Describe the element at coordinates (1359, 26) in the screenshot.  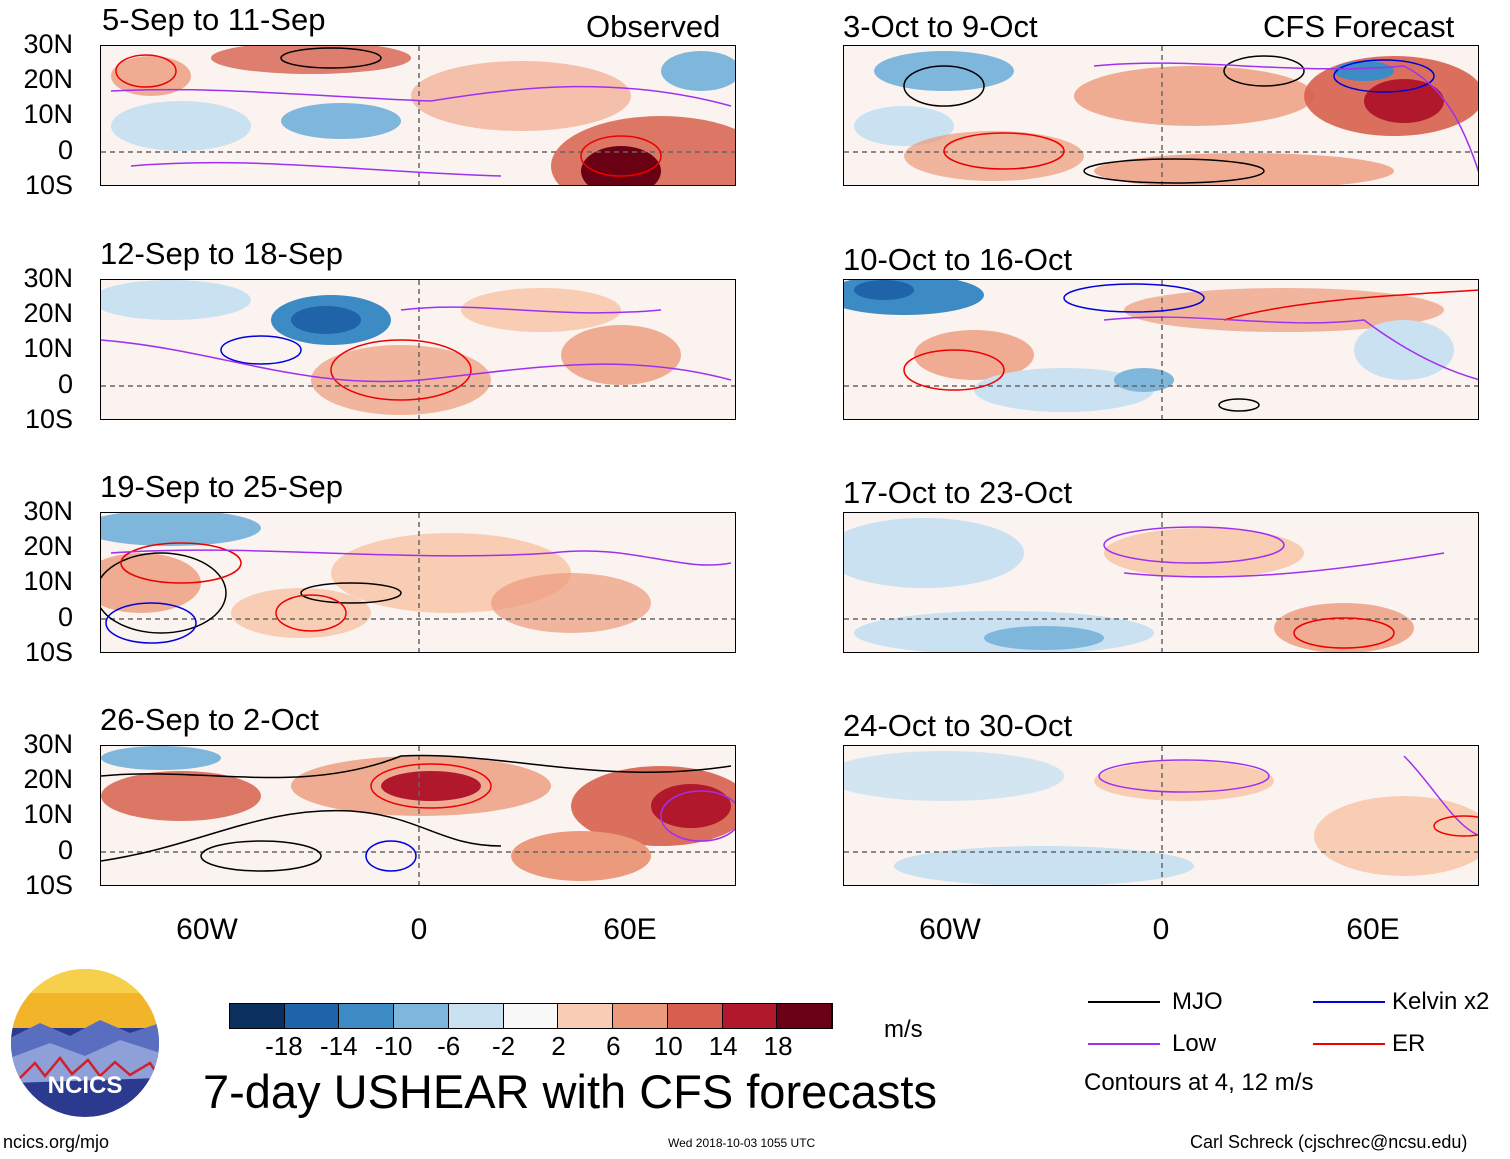
I see `cfs-forecast-label: CFS Forecast` at that location.